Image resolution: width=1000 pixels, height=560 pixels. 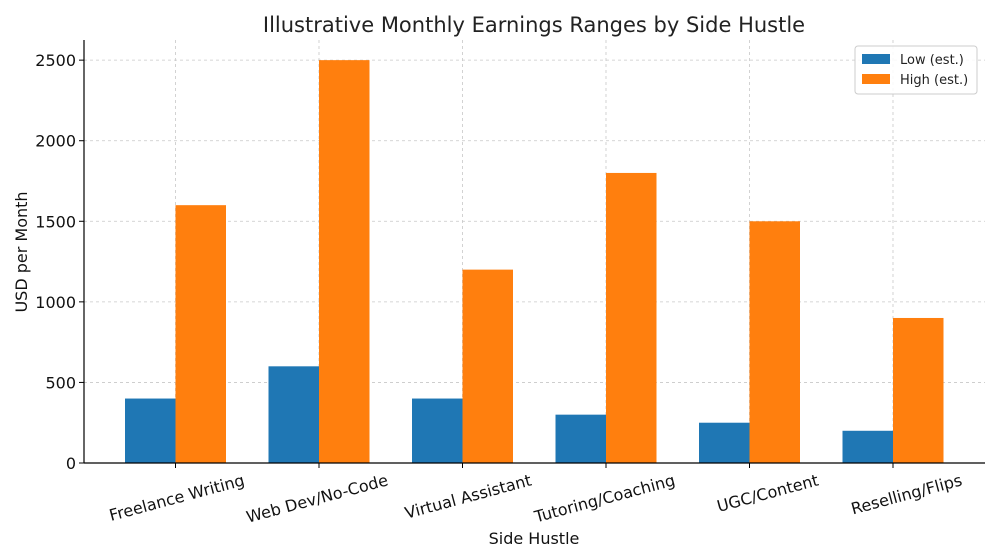 What do you see at coordinates (21, 251) in the screenshot?
I see `y-axis-title: USD per Month` at bounding box center [21, 251].